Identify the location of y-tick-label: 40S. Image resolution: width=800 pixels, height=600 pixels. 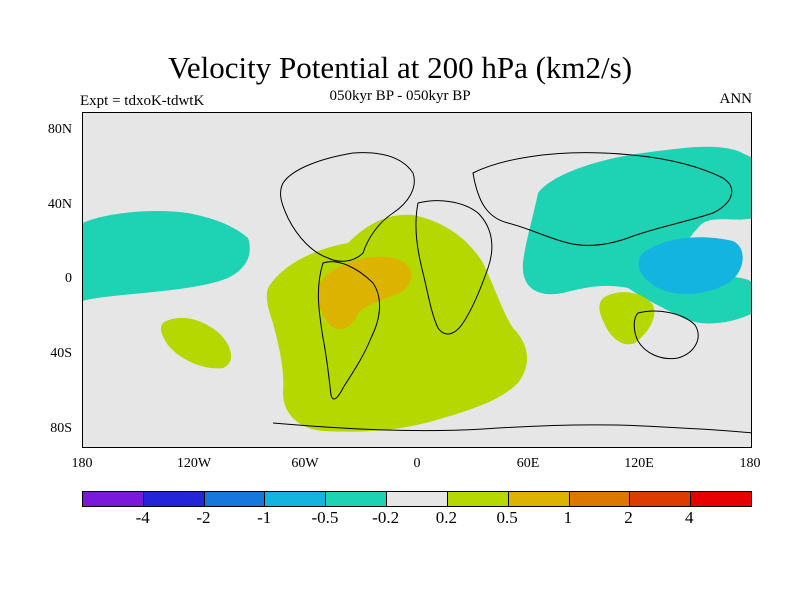
(61, 353).